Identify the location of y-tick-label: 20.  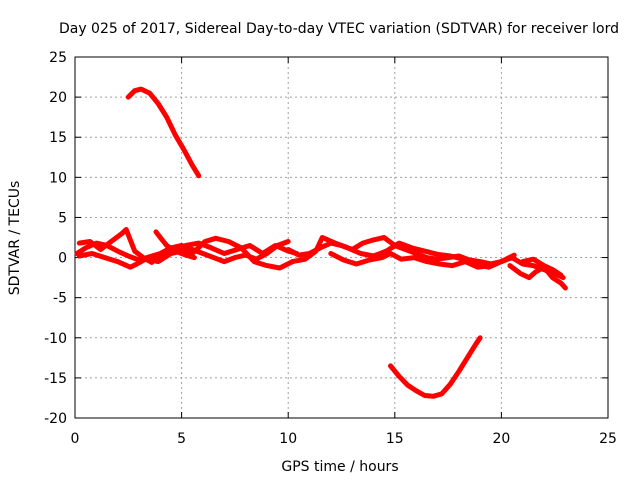
(58, 98).